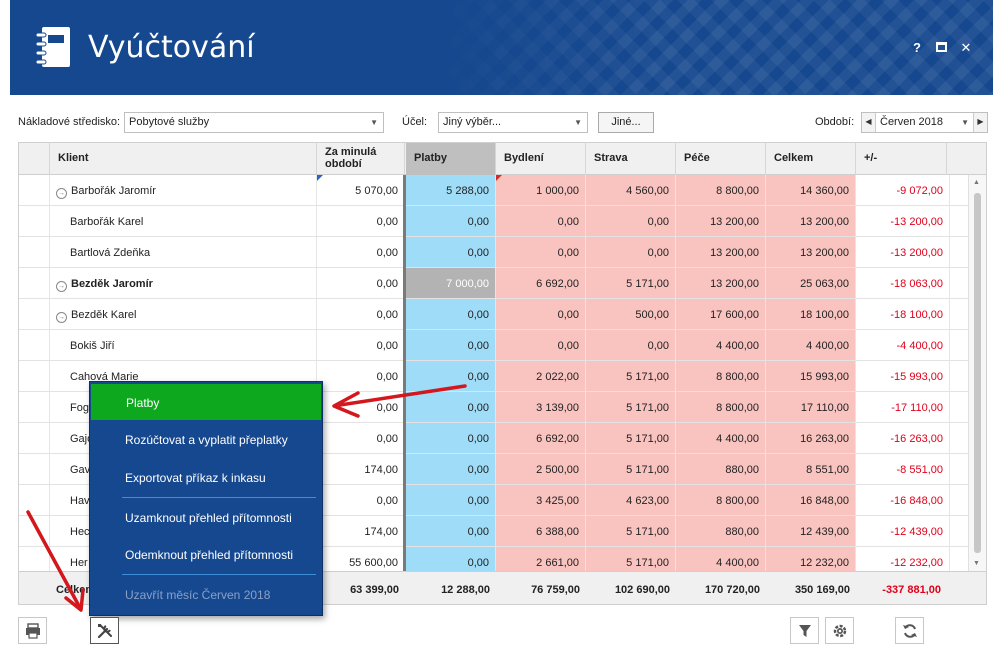 This screenshot has width=1003, height=663. What do you see at coordinates (901, 159) in the screenshot?
I see `column-header-diff: +/-` at bounding box center [901, 159].